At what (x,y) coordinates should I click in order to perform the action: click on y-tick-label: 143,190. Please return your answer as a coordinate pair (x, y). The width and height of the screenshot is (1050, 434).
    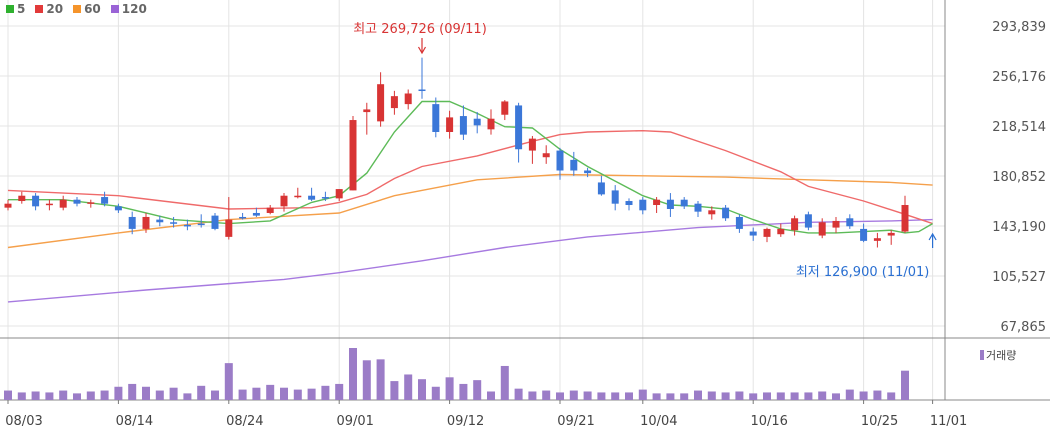
    Looking at the image, I should click on (1019, 227).